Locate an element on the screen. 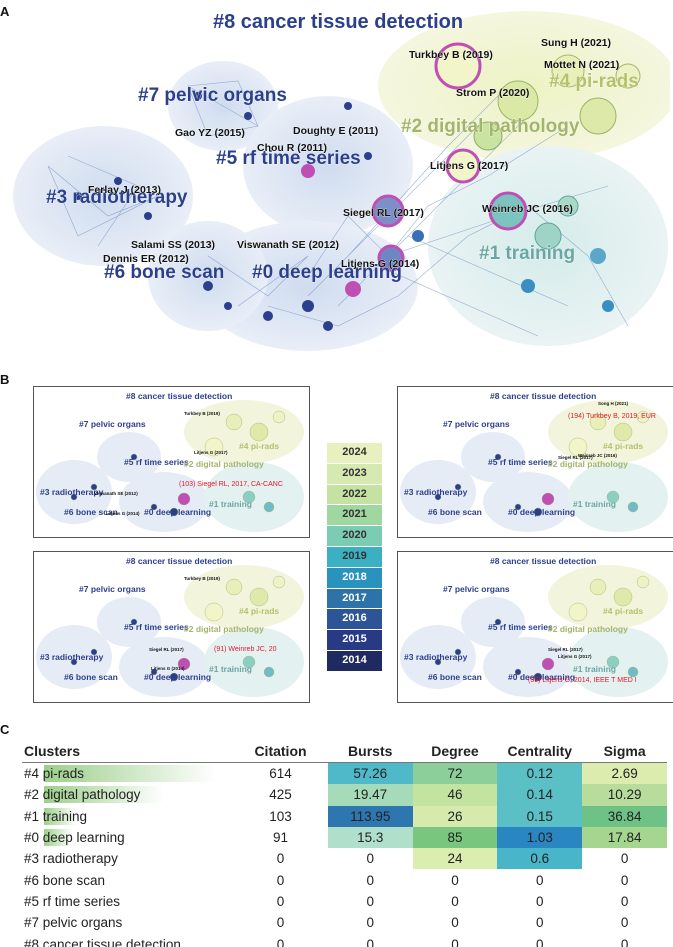 Image resolution: width=673 pixels, height=947 pixels. column-header: Clusters is located at coordinates (128, 751).